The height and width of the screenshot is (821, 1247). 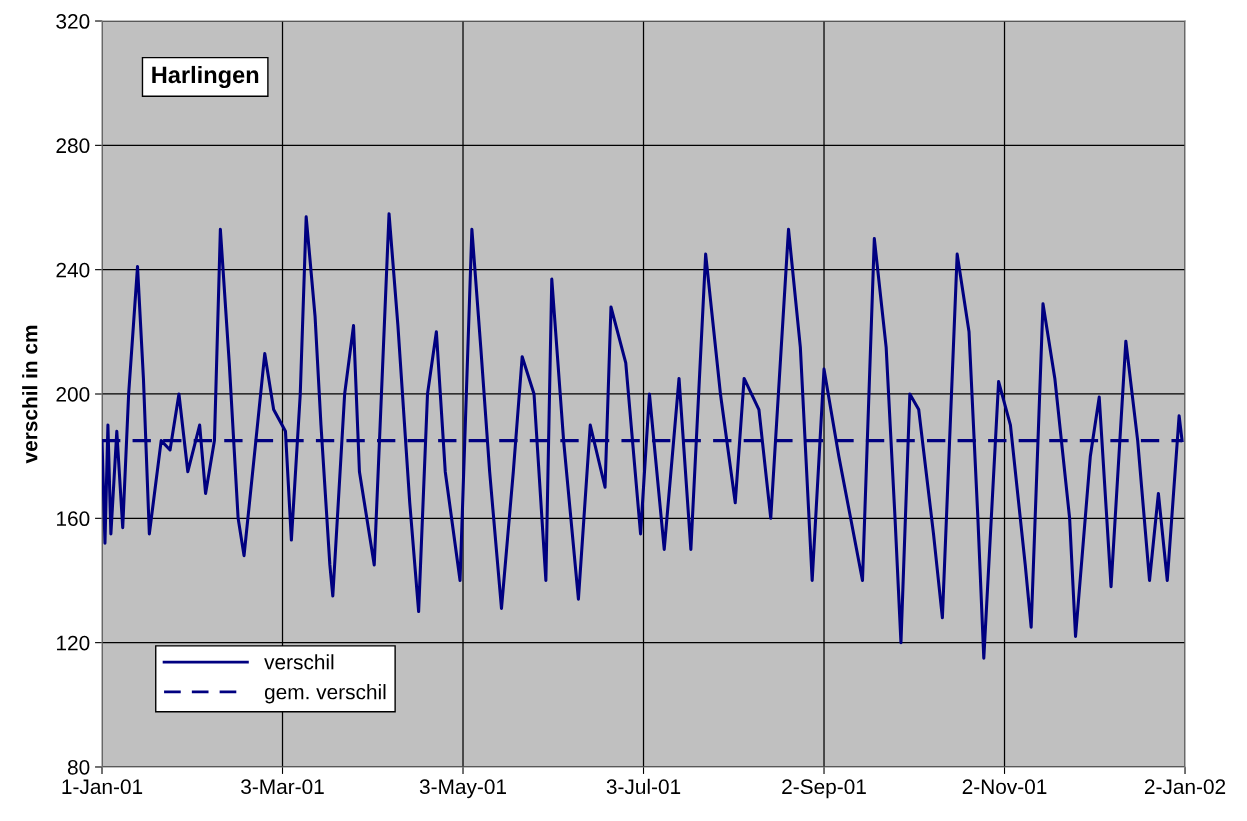 I want to click on x-tick-label: 3-Mar-01, so click(x=282, y=787).